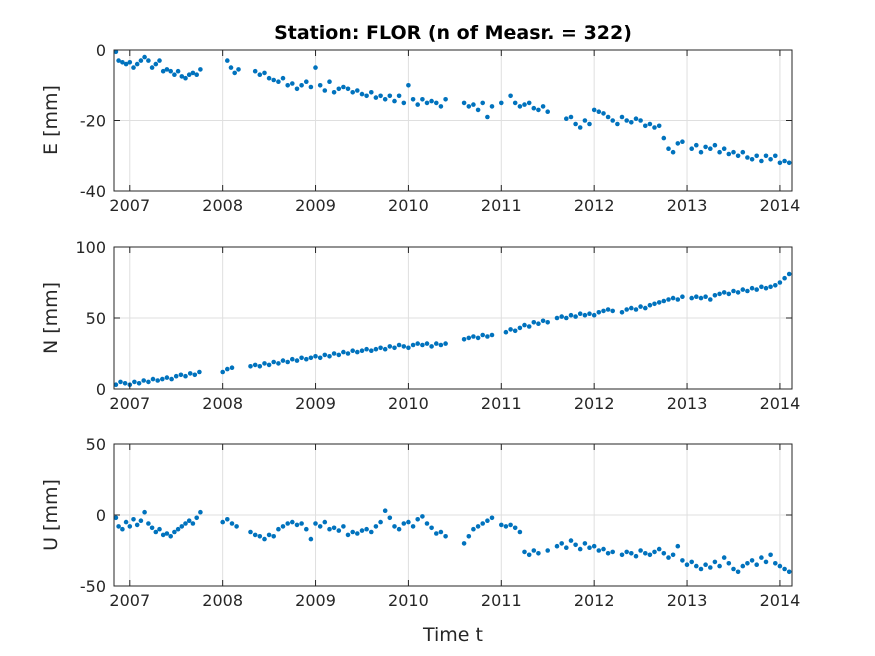 The image size is (875, 656). I want to click on y-axis-label-east: E [mm], so click(51, 120).